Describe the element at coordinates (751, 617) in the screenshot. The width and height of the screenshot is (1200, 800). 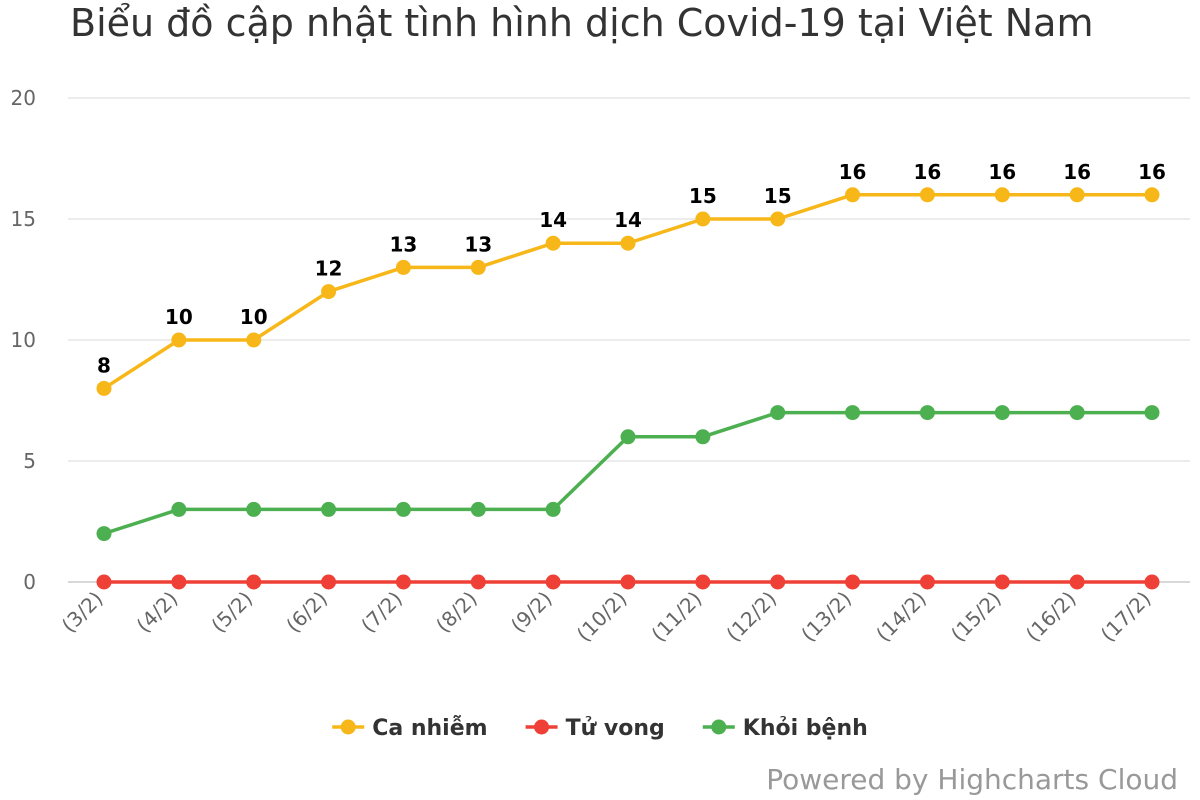
I see `x-tick-label: (12/2)` at that location.